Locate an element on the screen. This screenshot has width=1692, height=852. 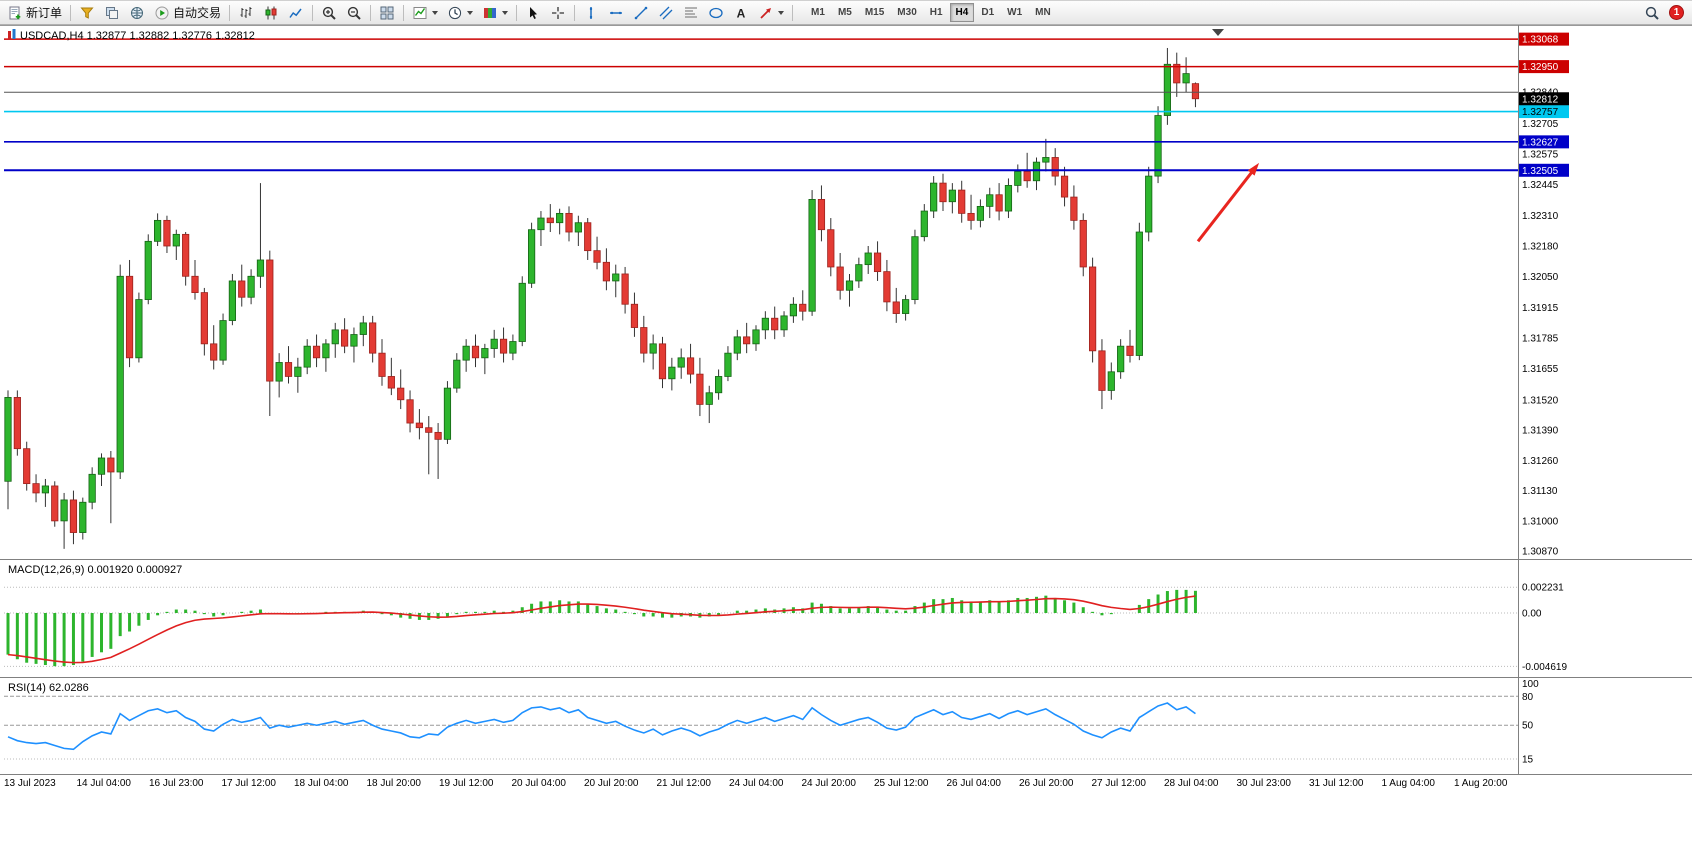
bar-chart-button is located at coordinates (246, 12).